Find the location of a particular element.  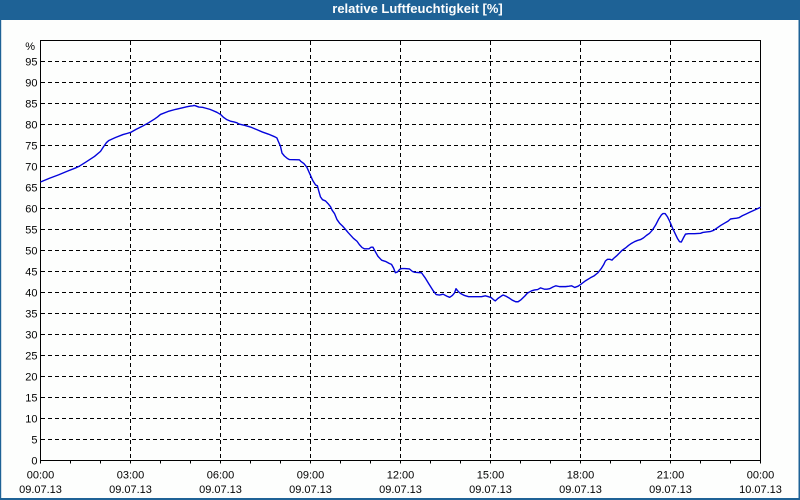

svg-text: 95 is located at coordinates (31, 62).